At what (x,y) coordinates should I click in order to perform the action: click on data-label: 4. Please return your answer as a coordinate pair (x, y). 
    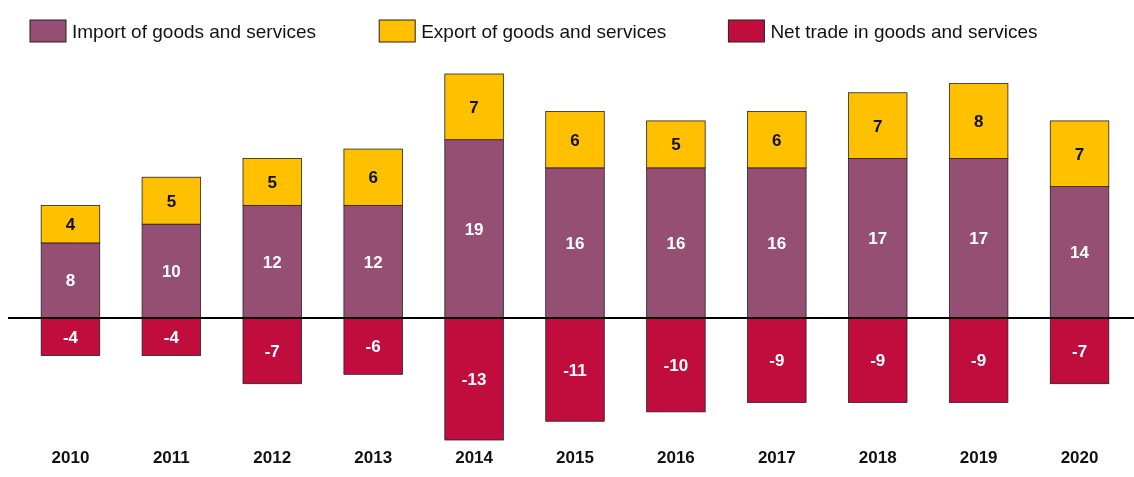
    Looking at the image, I should click on (70, 225).